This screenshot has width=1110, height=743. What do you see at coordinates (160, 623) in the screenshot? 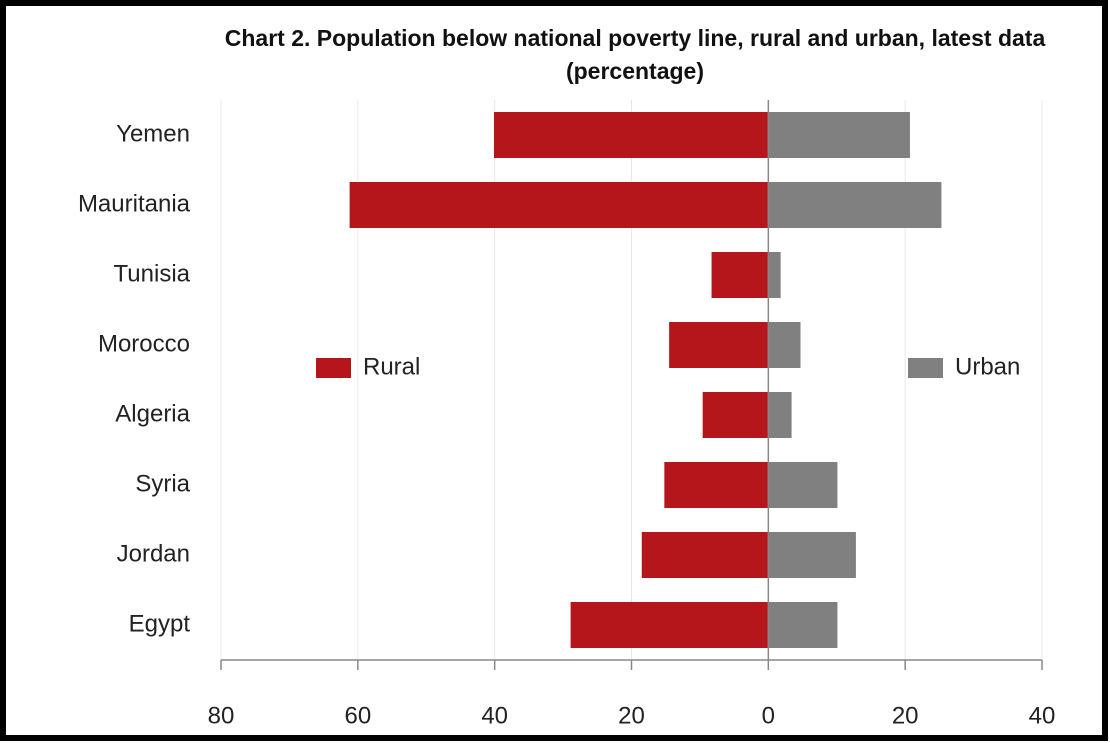
I see `y-tick-label: Egypt` at bounding box center [160, 623].